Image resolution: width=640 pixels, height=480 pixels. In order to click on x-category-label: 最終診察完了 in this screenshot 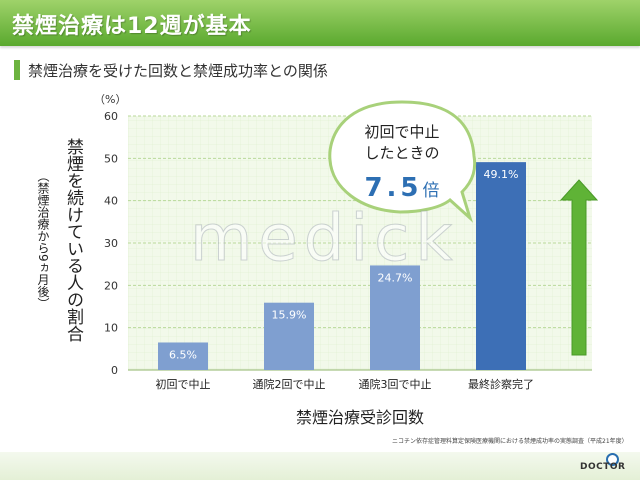, I will do `click(501, 384)`.